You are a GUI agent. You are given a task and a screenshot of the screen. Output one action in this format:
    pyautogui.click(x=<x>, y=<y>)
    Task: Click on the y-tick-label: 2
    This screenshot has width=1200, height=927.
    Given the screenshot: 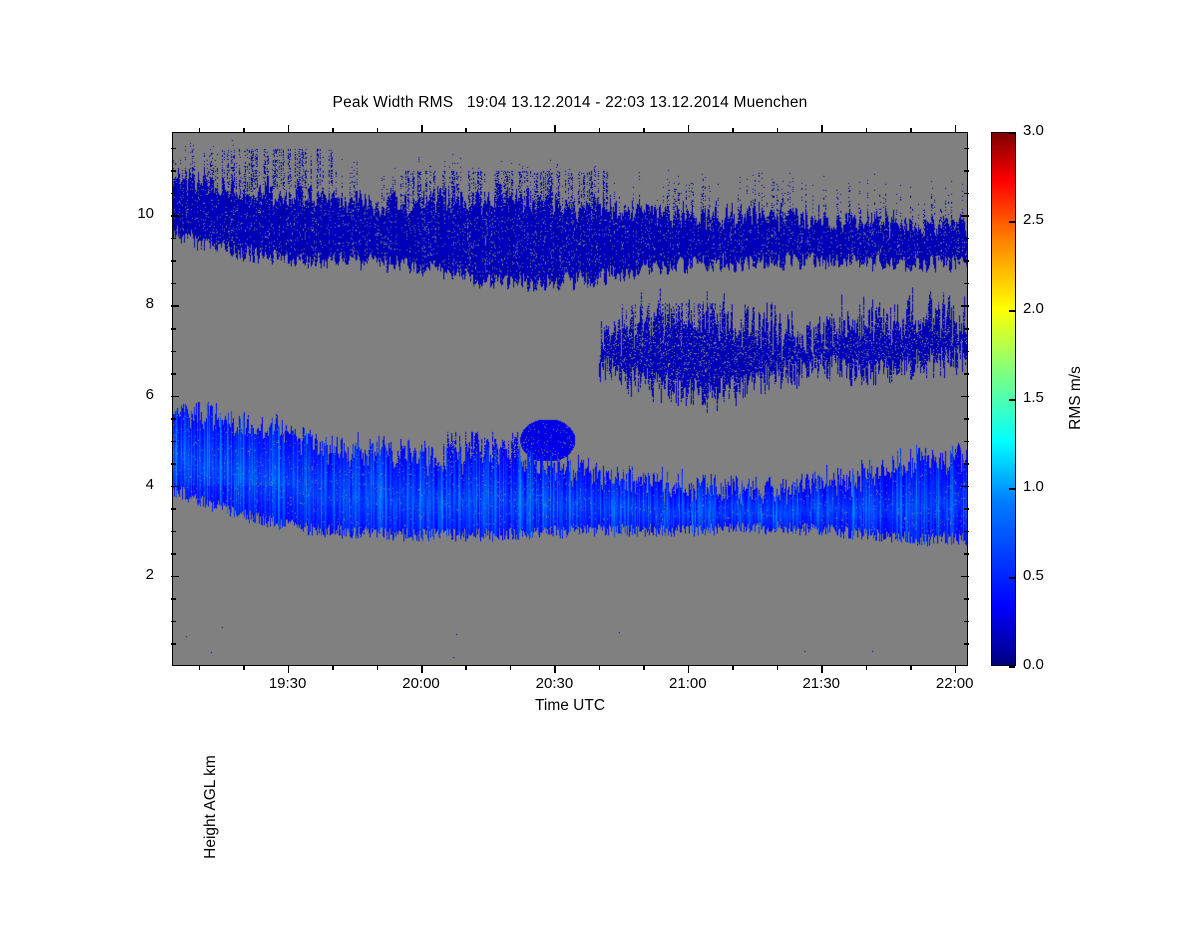 What is the action you would take?
    pyautogui.click(x=149, y=574)
    